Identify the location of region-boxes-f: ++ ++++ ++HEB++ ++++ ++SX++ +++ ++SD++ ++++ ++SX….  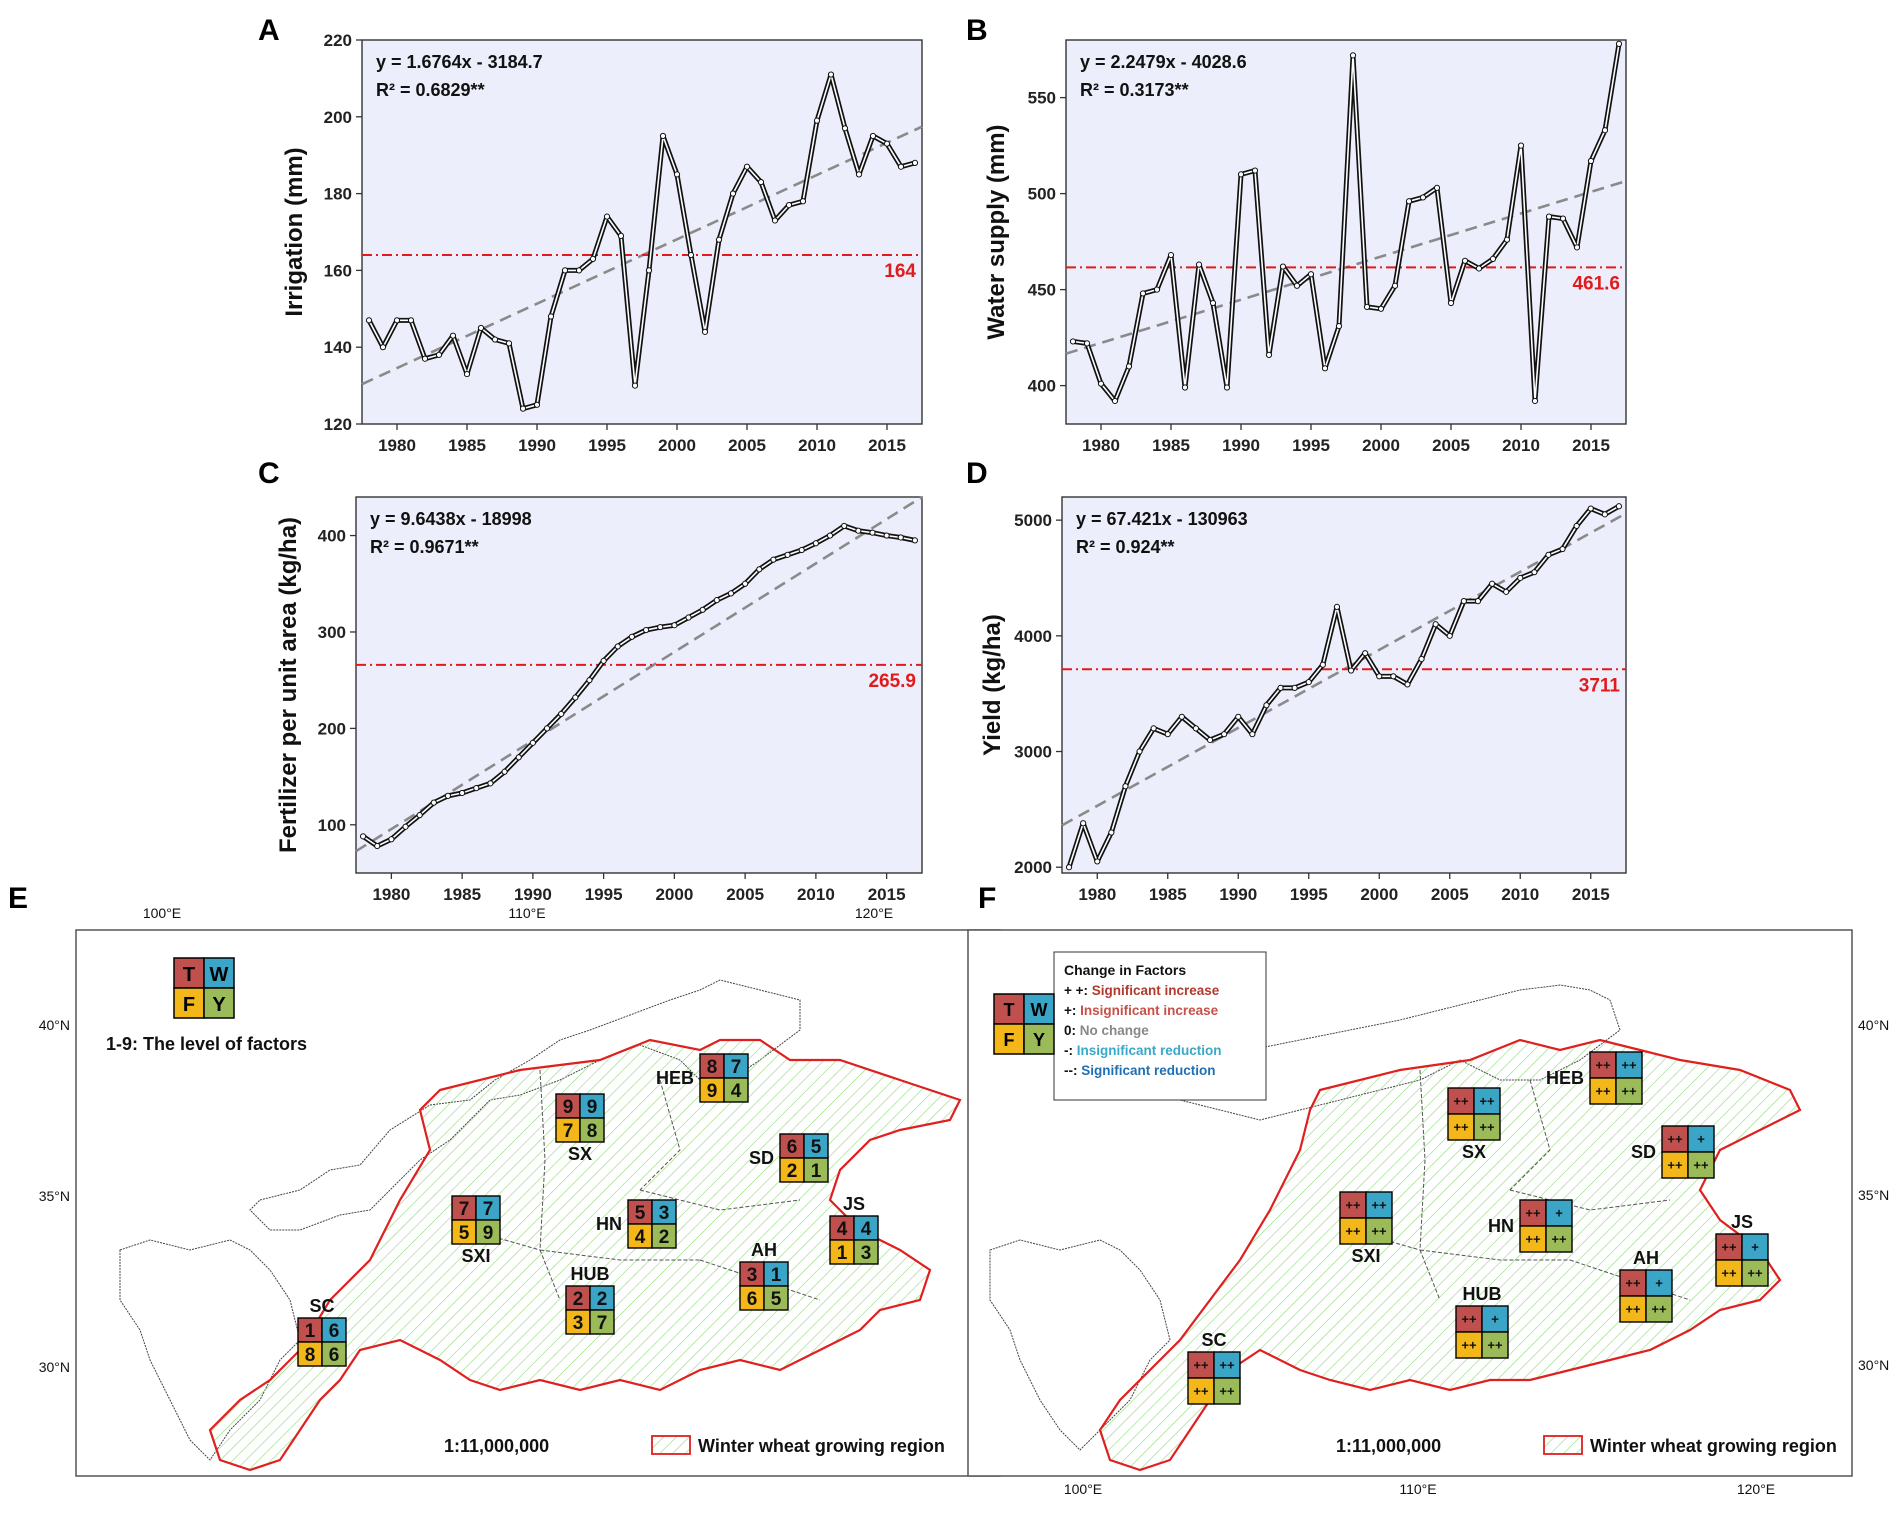
(1478, 1228).